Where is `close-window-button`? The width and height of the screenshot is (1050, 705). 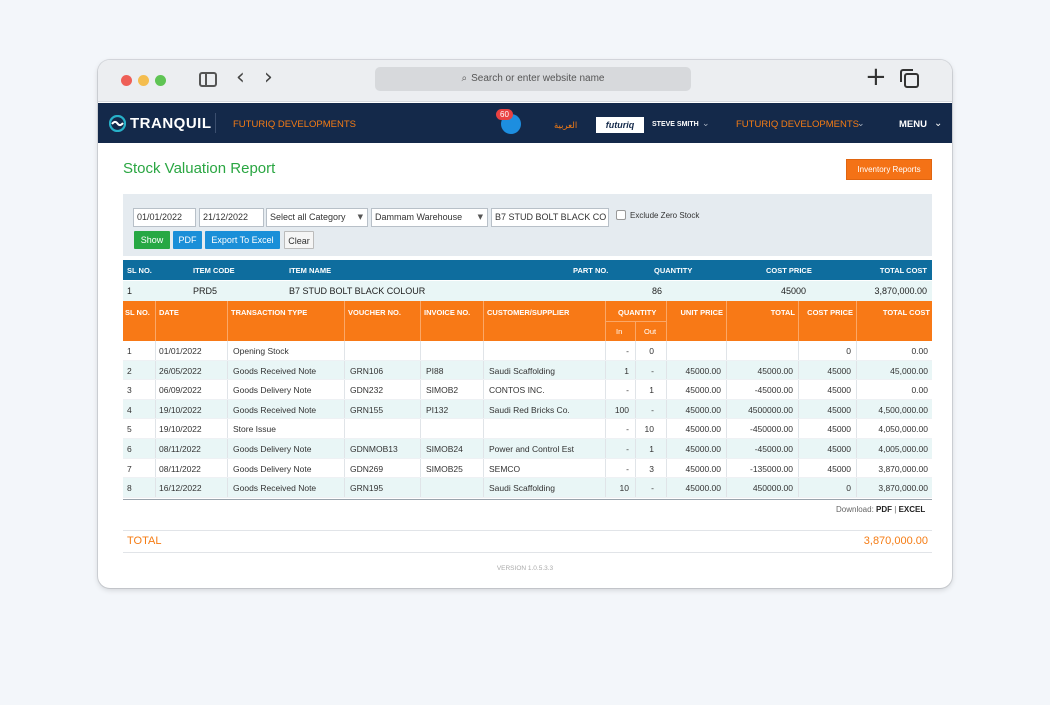
close-window-button is located at coordinates (126, 80).